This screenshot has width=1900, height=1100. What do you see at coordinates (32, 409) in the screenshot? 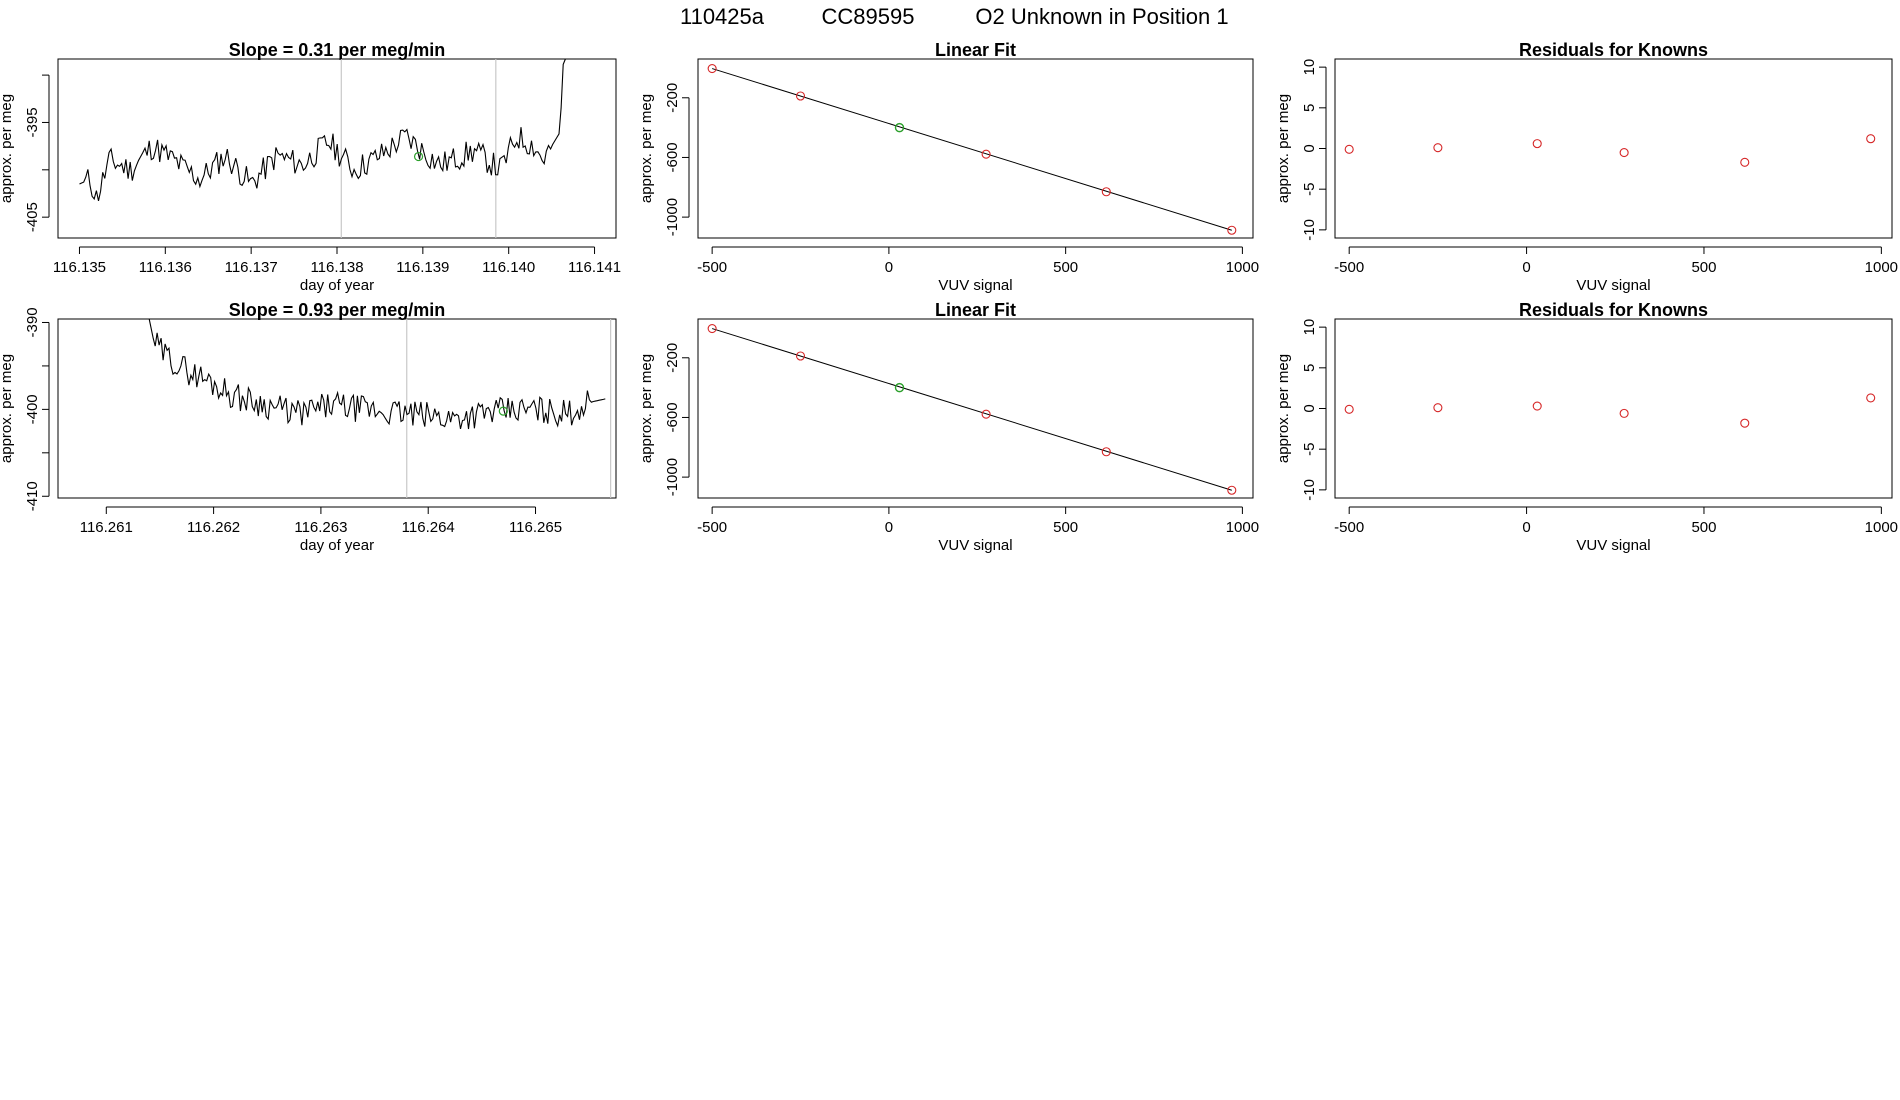
I see `y-tick-label: -400` at bounding box center [32, 409].